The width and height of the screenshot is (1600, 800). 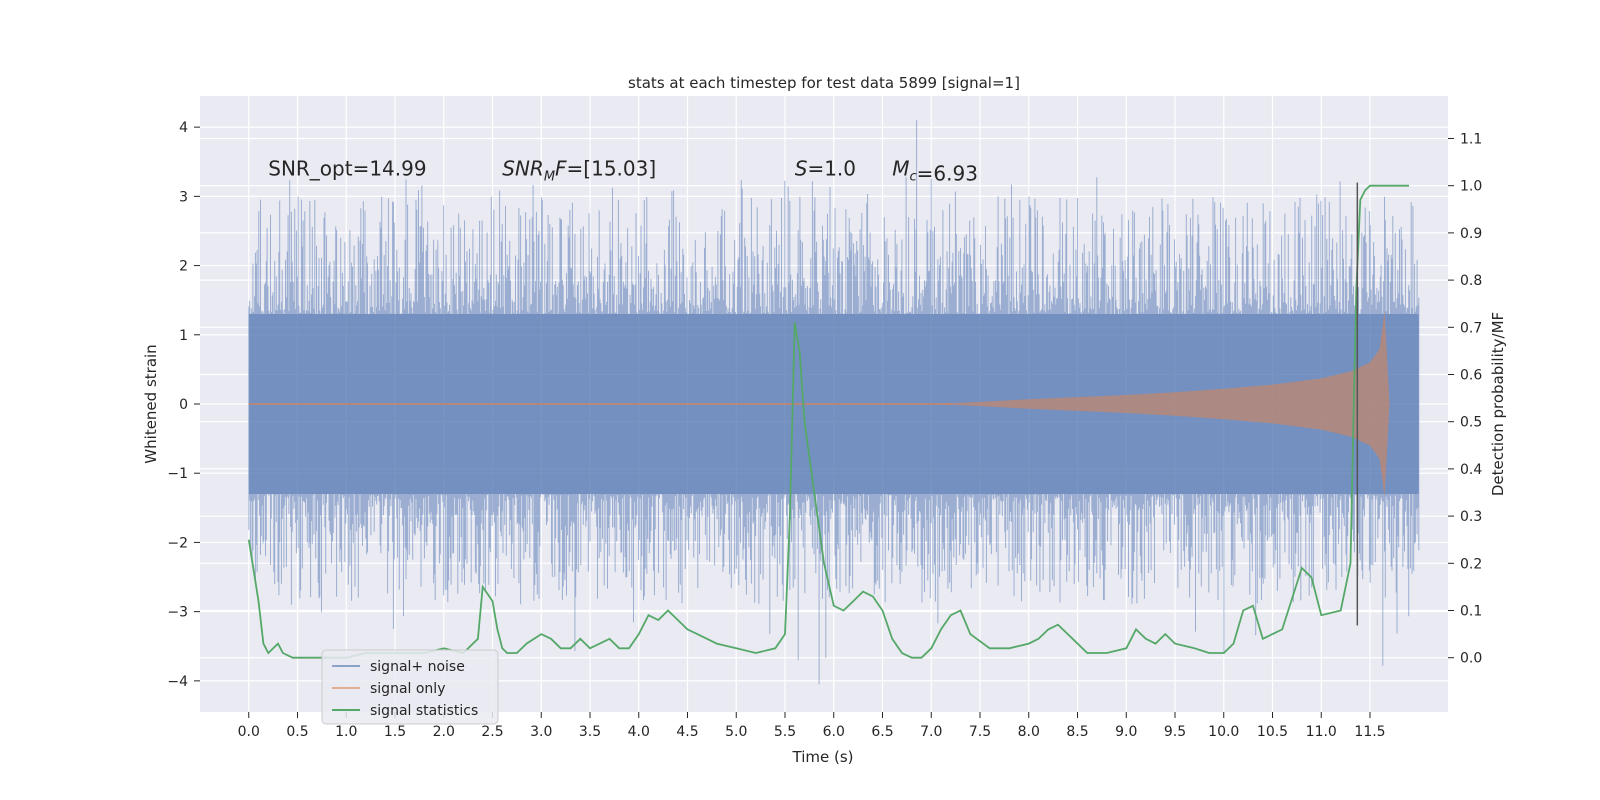 I want to click on legend-label: signal statistics, so click(x=424, y=711).